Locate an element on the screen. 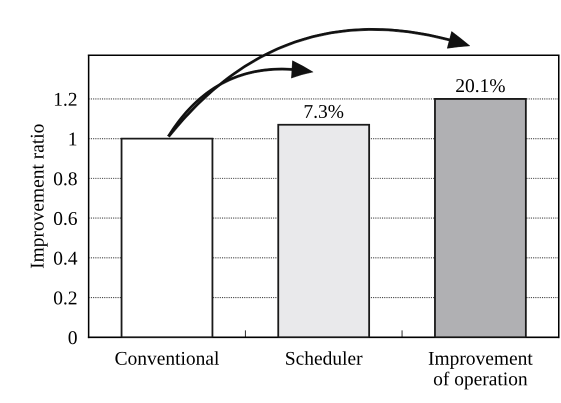 Image resolution: width=561 pixels, height=403 pixels. x-tick-label: Improvement of operation is located at coordinates (480, 371).